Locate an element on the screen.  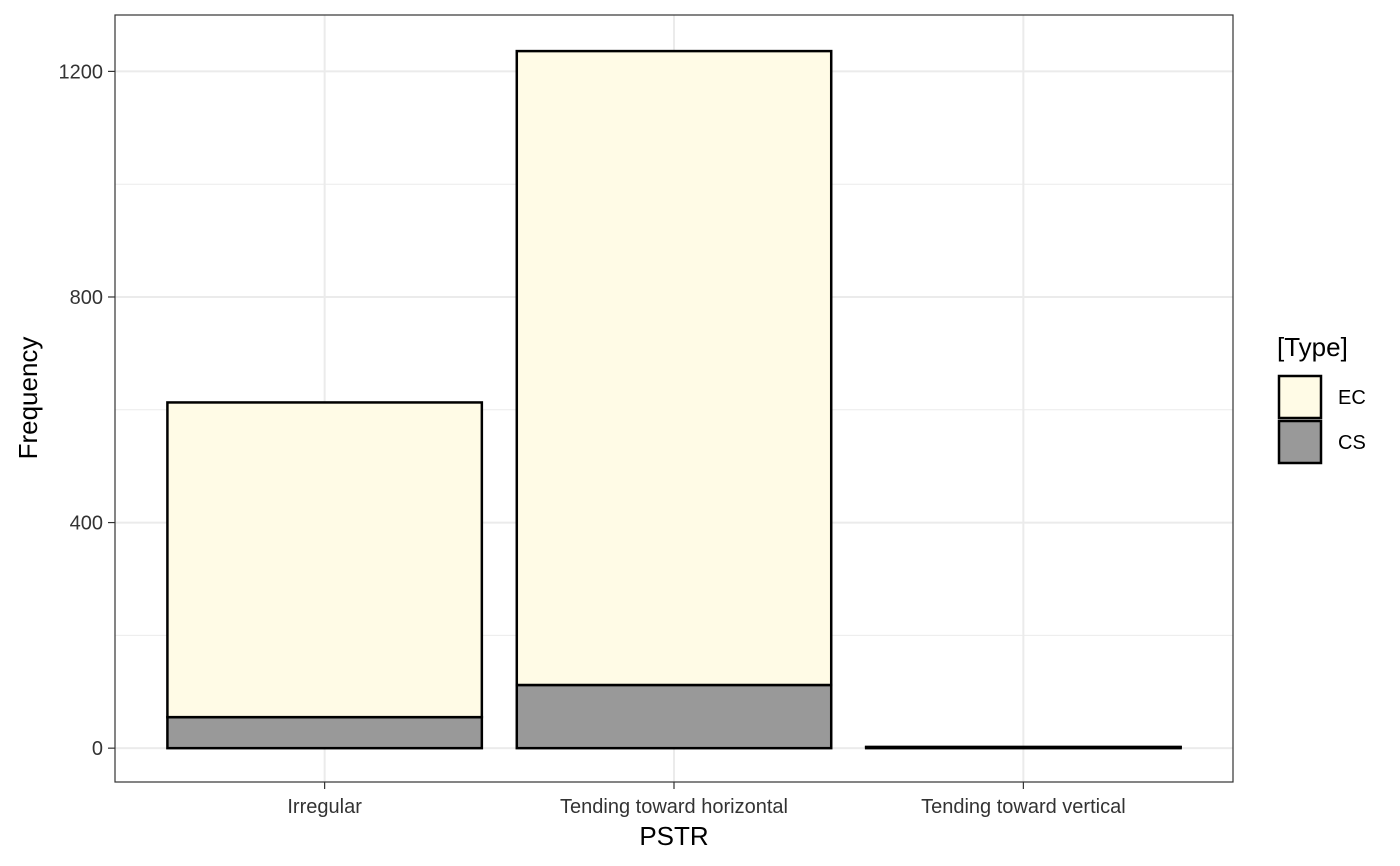
y-axis: 0 400 800 1200 is located at coordinates (87, 410).